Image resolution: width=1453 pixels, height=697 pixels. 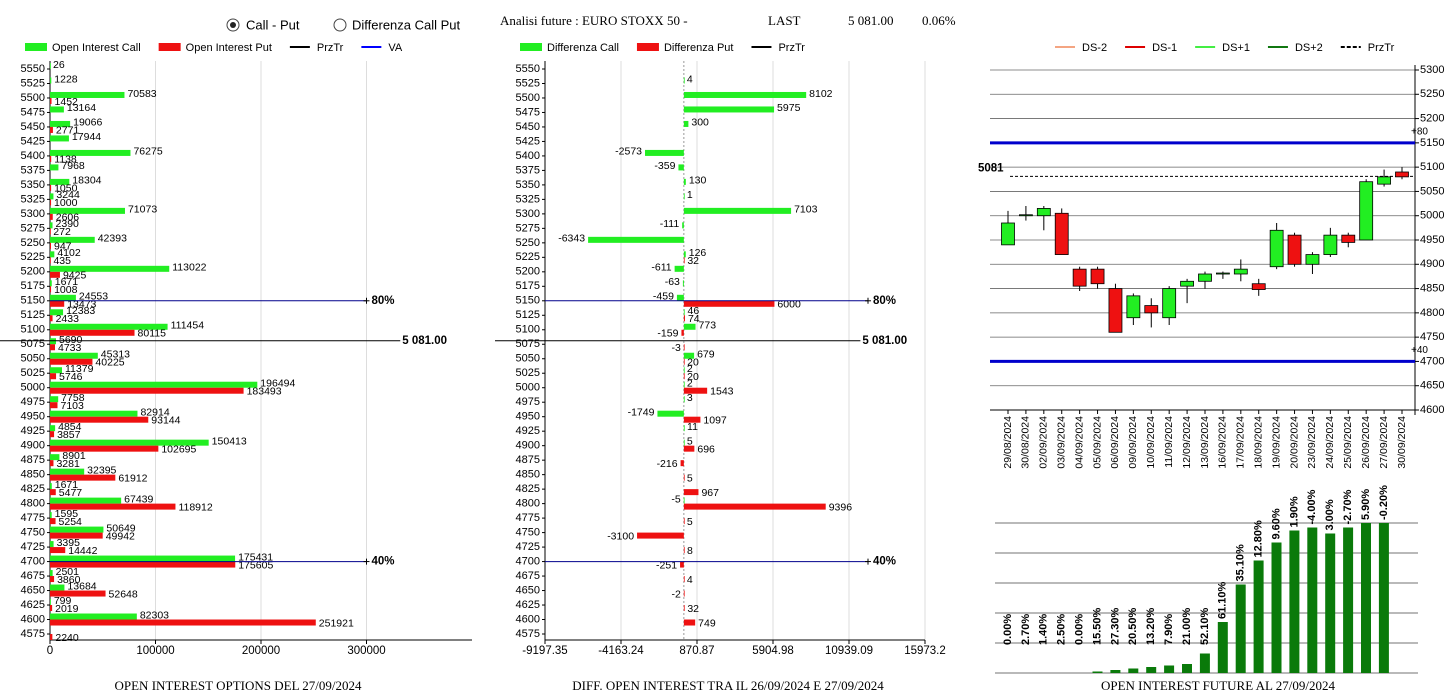 I want to click on value-label: 300, so click(x=700, y=123).